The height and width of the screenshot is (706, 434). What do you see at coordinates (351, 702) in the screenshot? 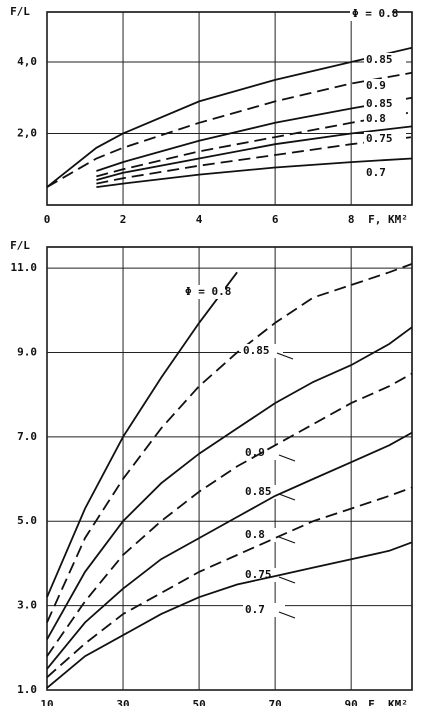
I see `x-tick-label: 90` at bounding box center [351, 702].